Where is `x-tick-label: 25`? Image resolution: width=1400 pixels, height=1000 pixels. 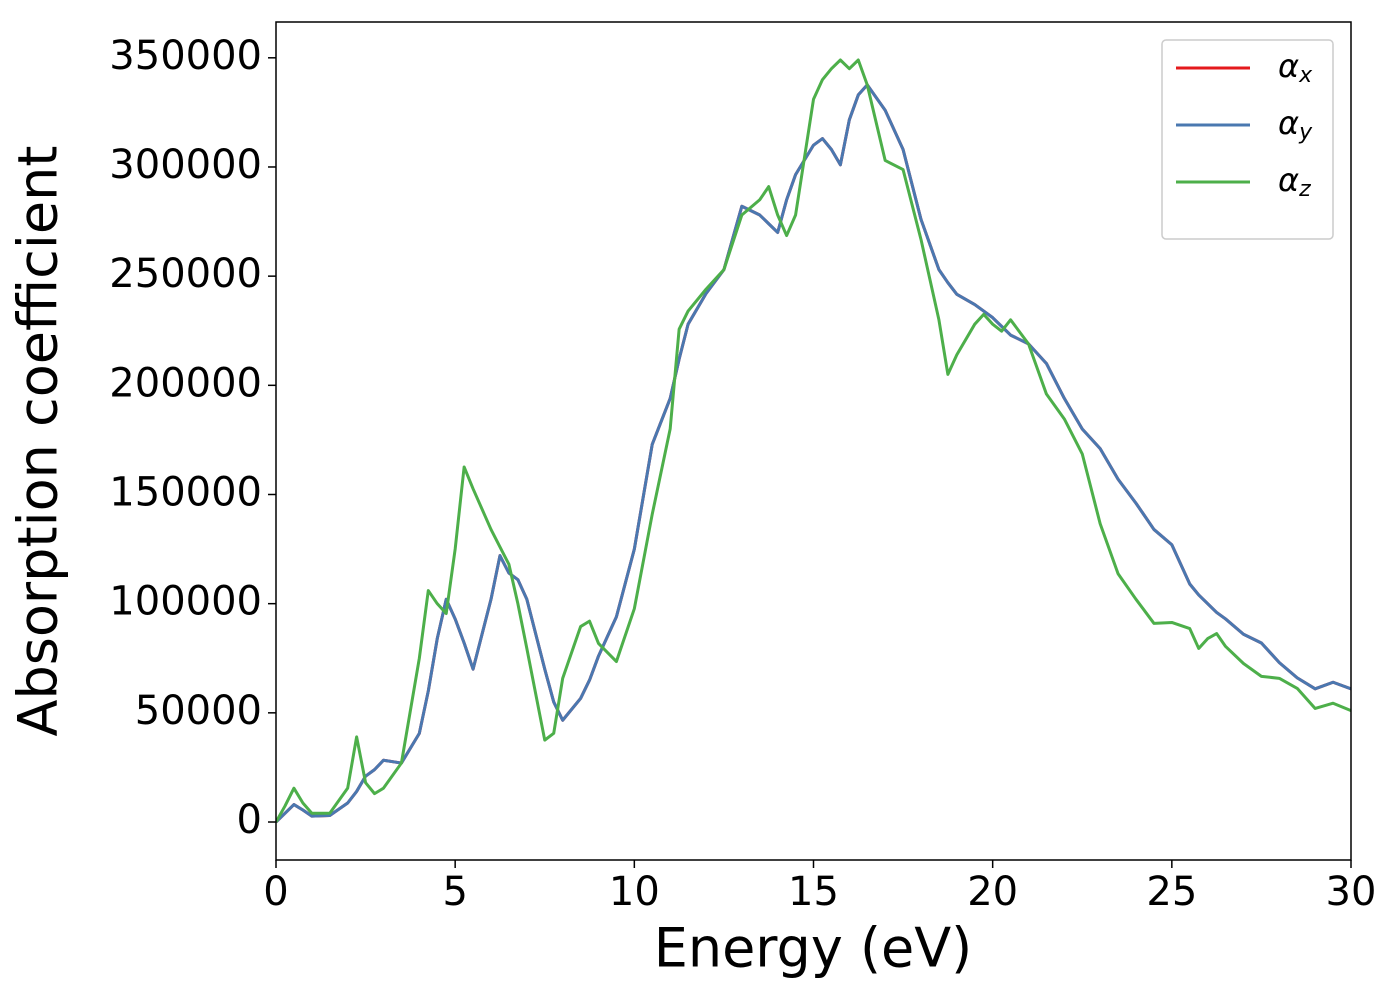 x-tick-label: 25 is located at coordinates (1171, 892).